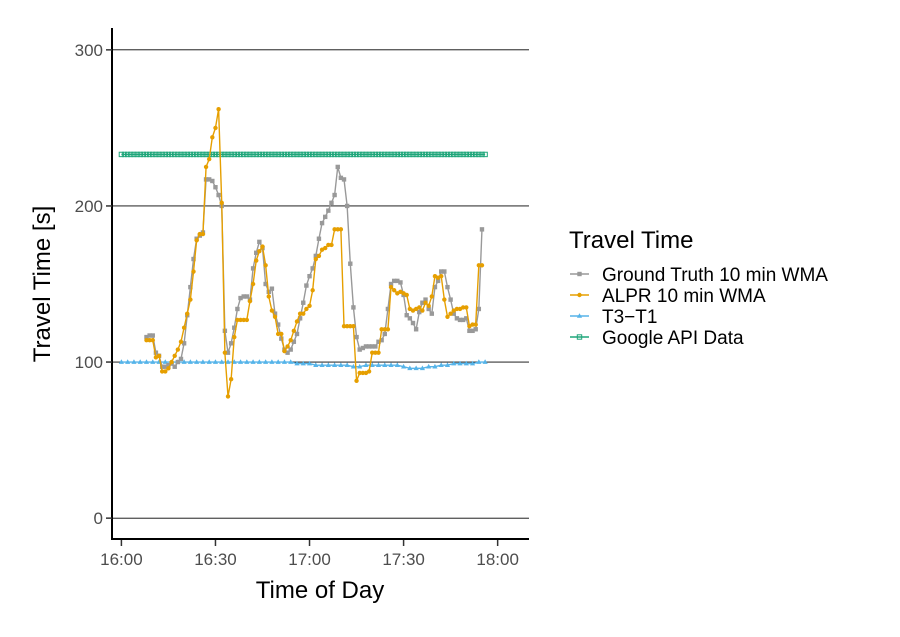 The width and height of the screenshot is (900, 637). I want to click on legend-item-3: Google API Data, so click(657, 338).